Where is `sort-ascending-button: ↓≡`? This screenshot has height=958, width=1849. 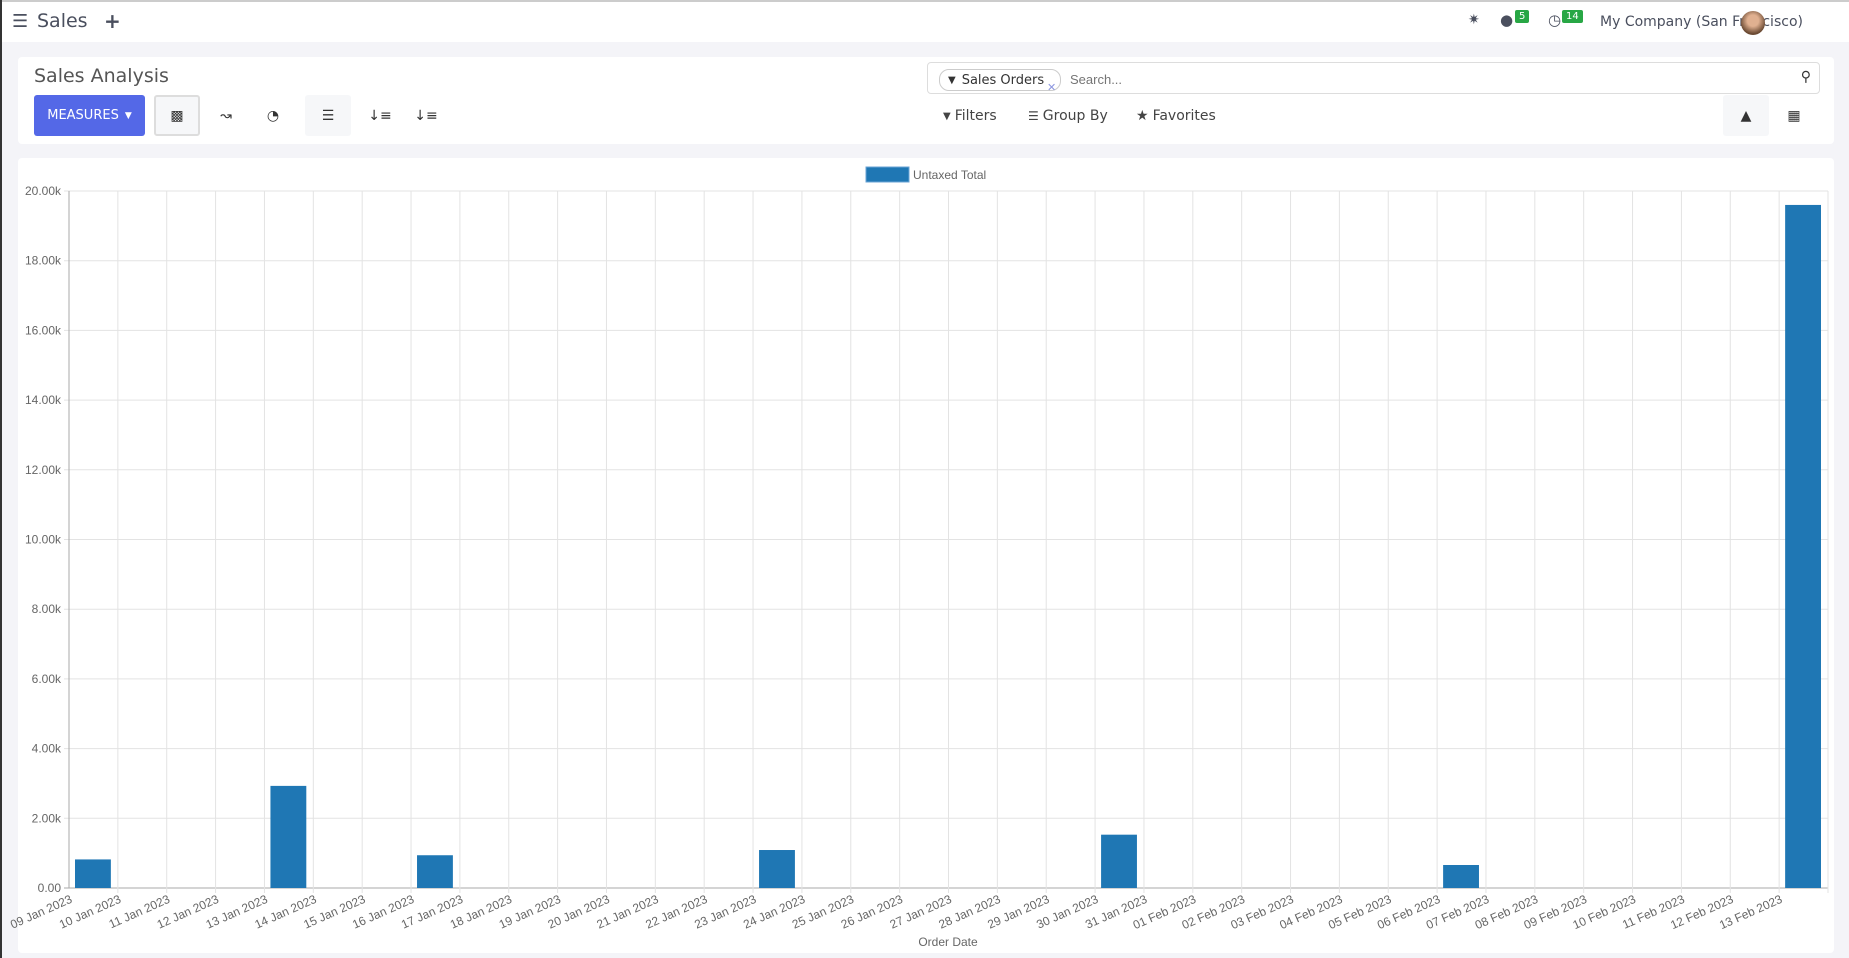 sort-ascending-button: ↓≡ is located at coordinates (426, 115).